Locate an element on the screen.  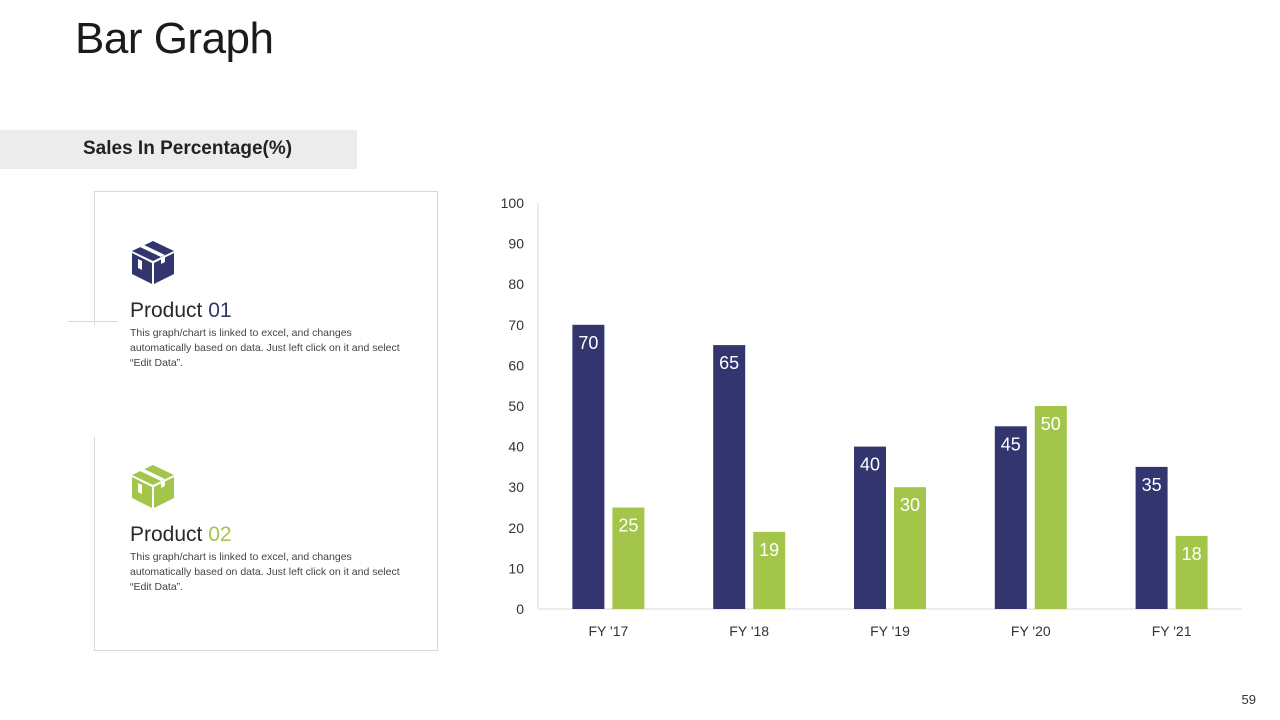
y-tick-label: 50 is located at coordinates (516, 406).